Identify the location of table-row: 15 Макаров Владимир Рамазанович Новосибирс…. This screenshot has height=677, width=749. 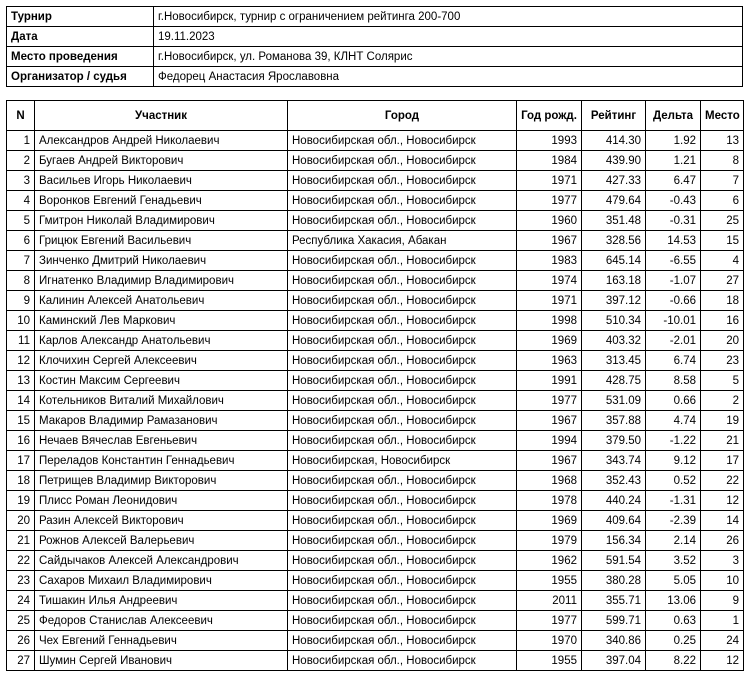
(375, 420).